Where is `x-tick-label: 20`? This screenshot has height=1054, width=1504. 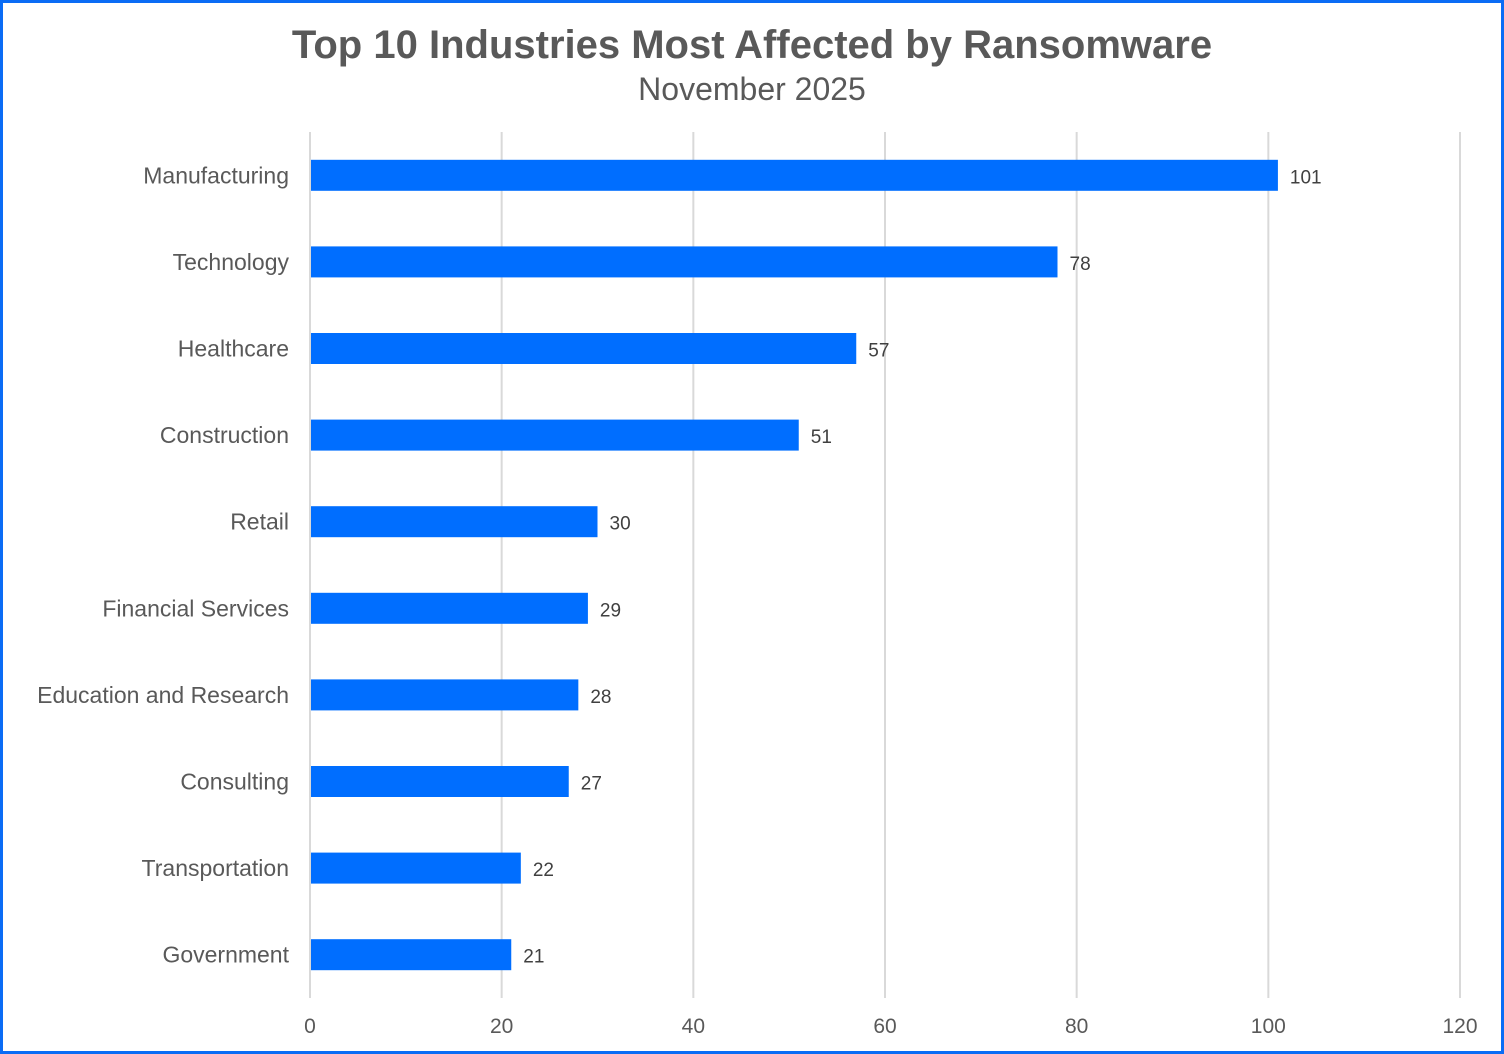 x-tick-label: 20 is located at coordinates (501, 1026).